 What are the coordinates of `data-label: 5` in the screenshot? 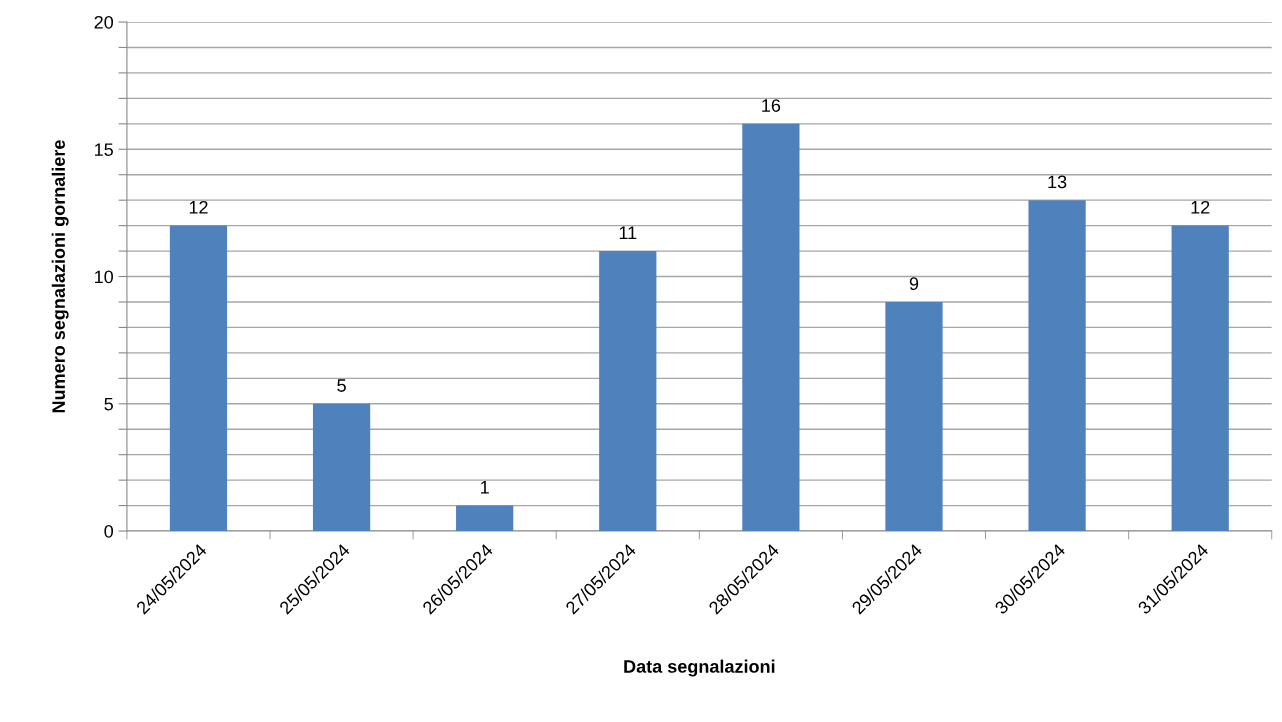 It's located at (341, 385).